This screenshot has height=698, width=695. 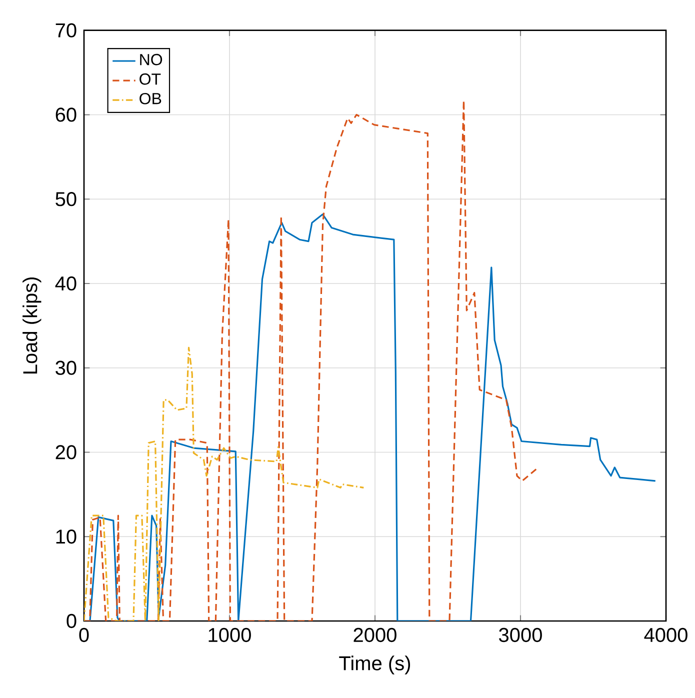 I want to click on y-tick-label: 70, so click(x=66, y=30).